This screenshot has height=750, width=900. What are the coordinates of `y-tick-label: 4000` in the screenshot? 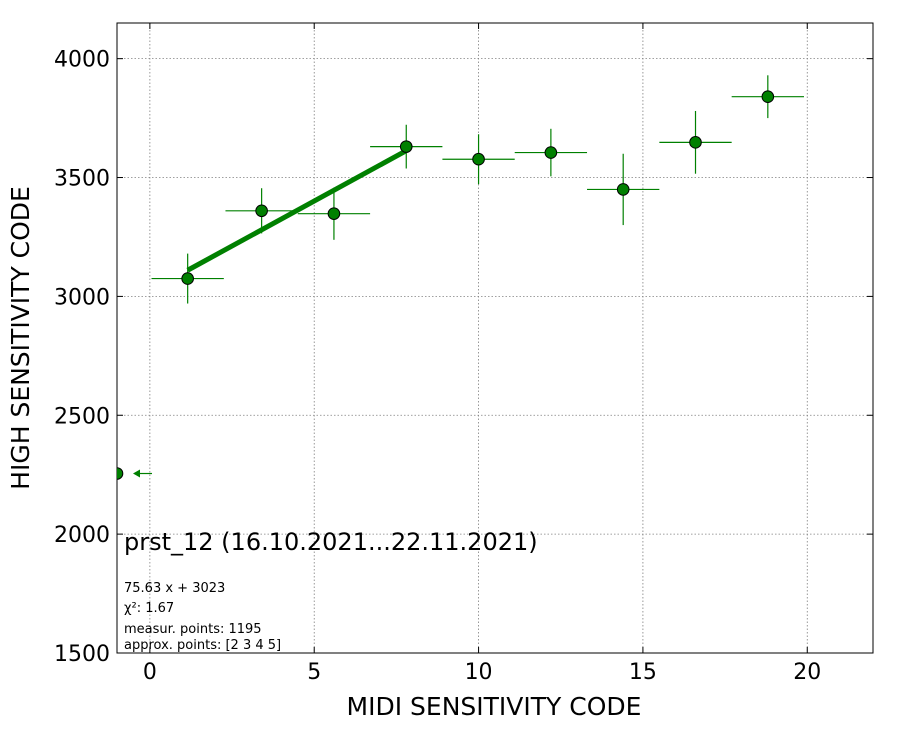 It's located at (82, 60).